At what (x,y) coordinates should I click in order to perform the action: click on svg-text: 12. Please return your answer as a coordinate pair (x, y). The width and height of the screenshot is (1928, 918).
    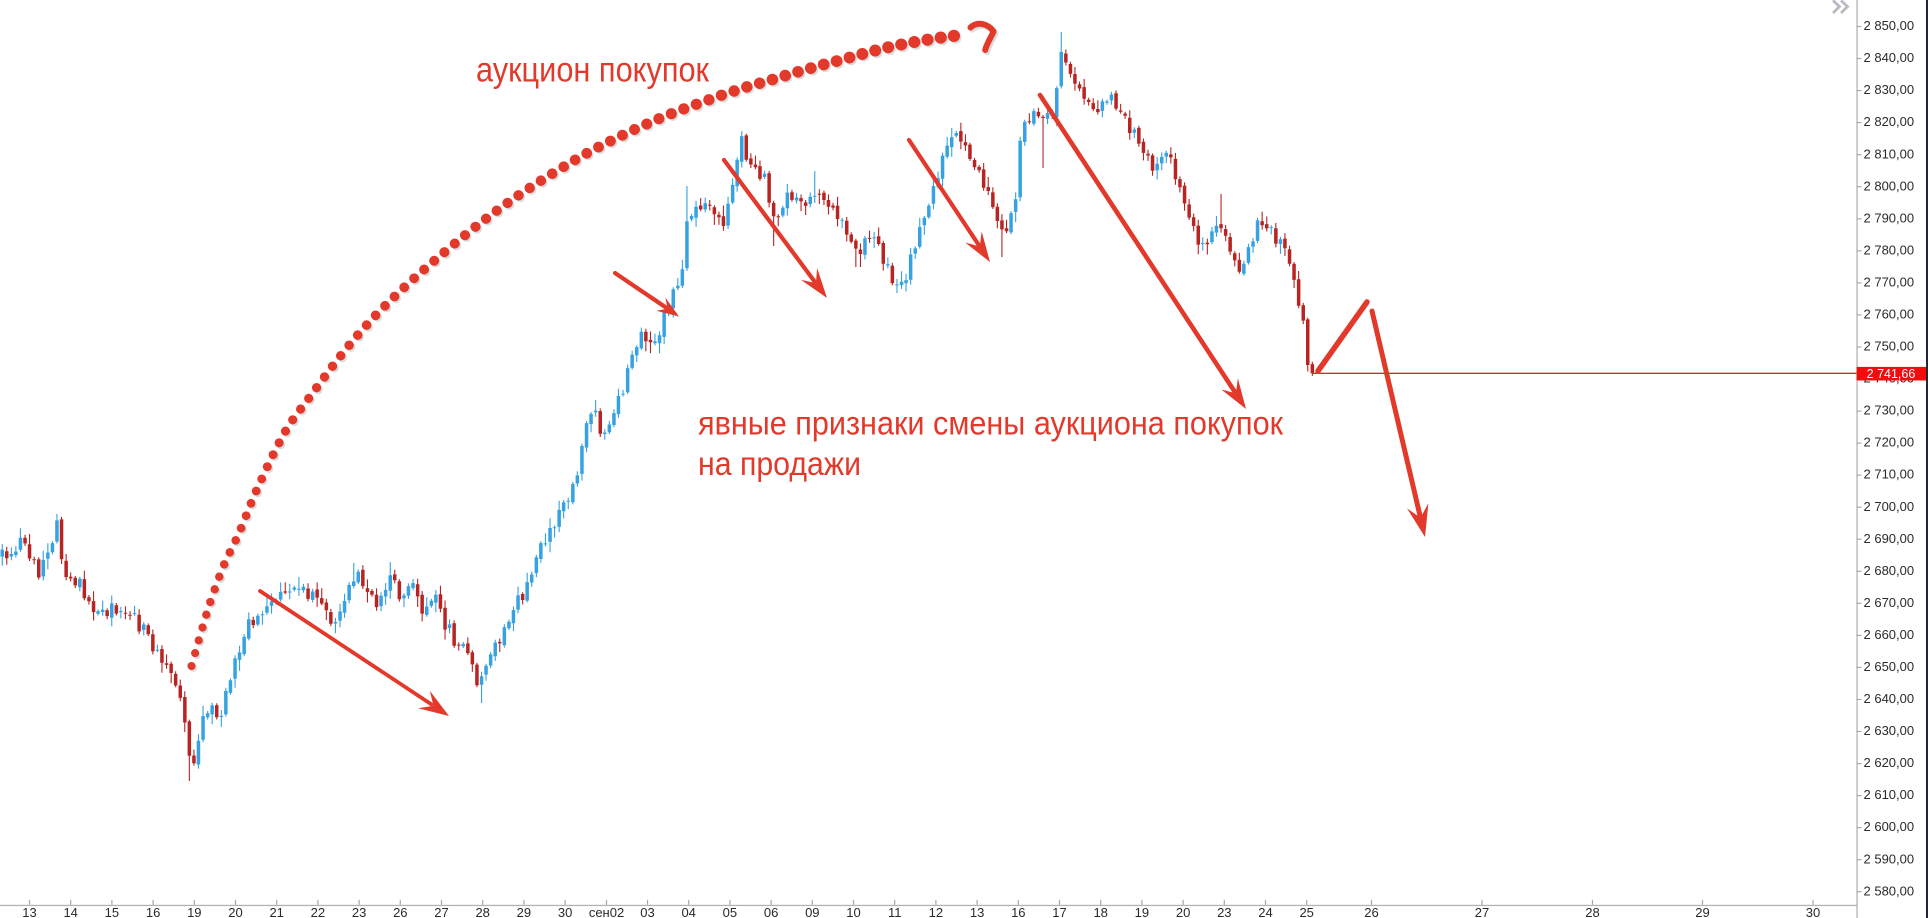
    Looking at the image, I should click on (936, 911).